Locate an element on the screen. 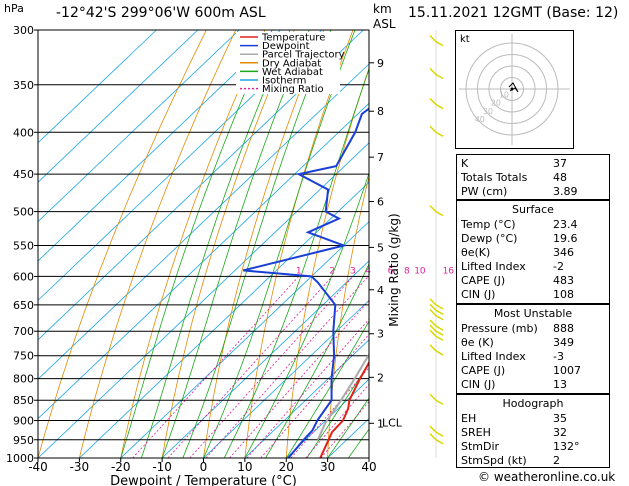  surface-index-value: 483 is located at coordinates (563, 280).